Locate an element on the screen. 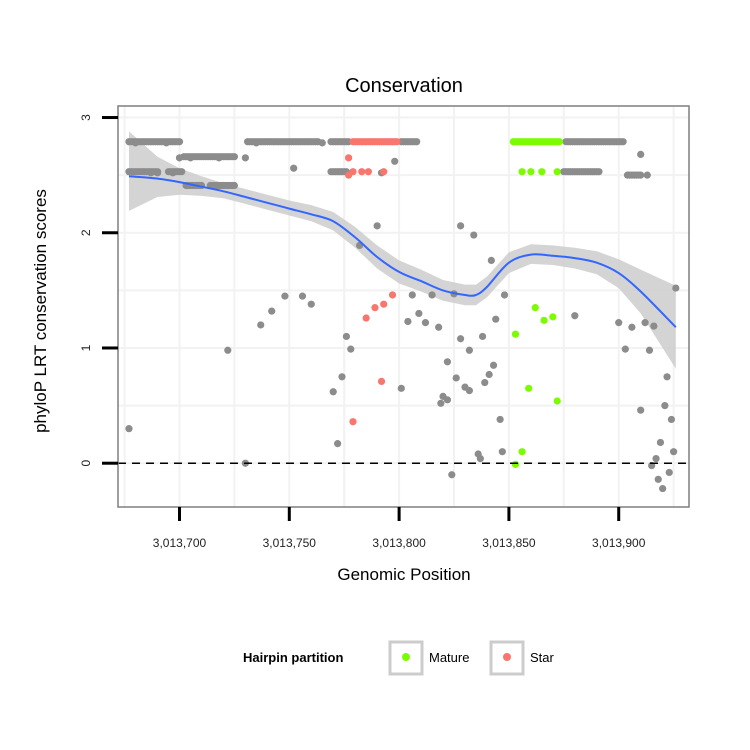 Image resolution: width=750 pixels, height=750 pixels. x-tick-label: 3,013,850 is located at coordinates (509, 543).